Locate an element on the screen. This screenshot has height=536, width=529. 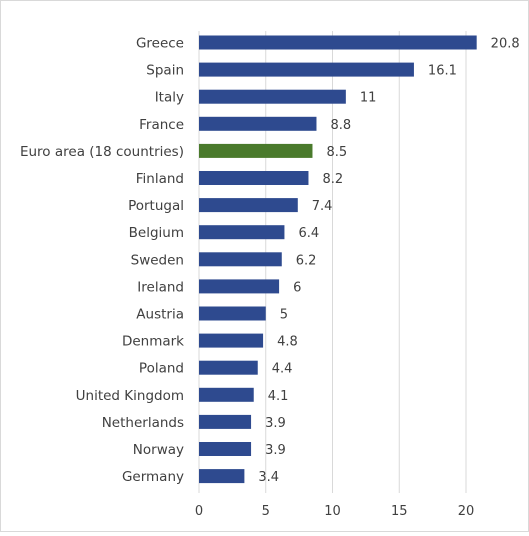
value-label: 3.4 is located at coordinates (268, 477).